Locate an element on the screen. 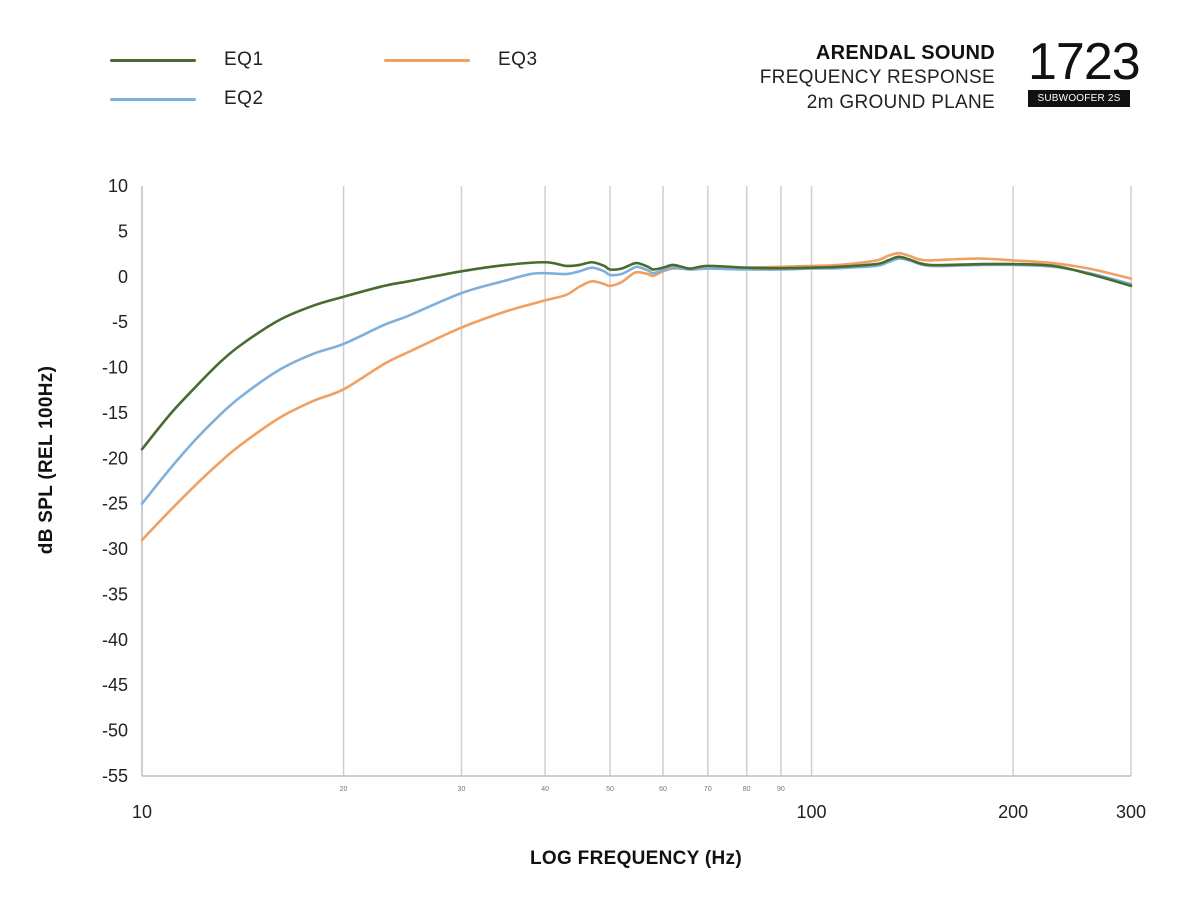  model-badge: SUBWOOFER 2S is located at coordinates (1079, 98).